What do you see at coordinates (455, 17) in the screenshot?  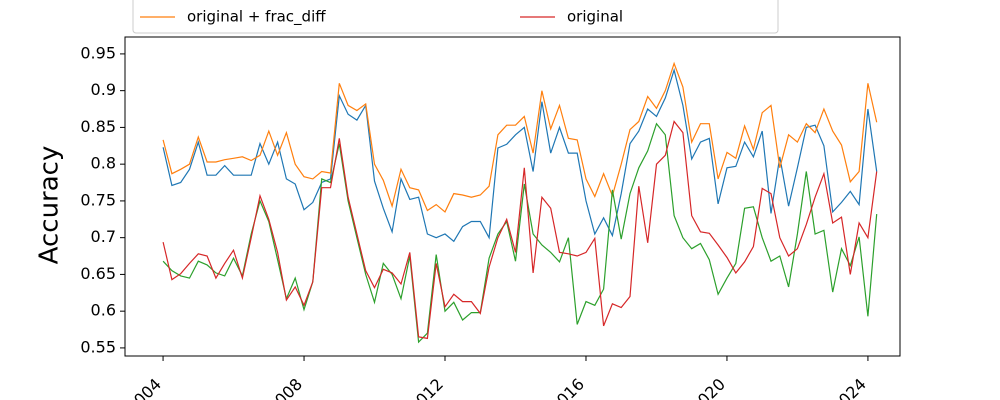 I see `legend-box` at bounding box center [455, 17].